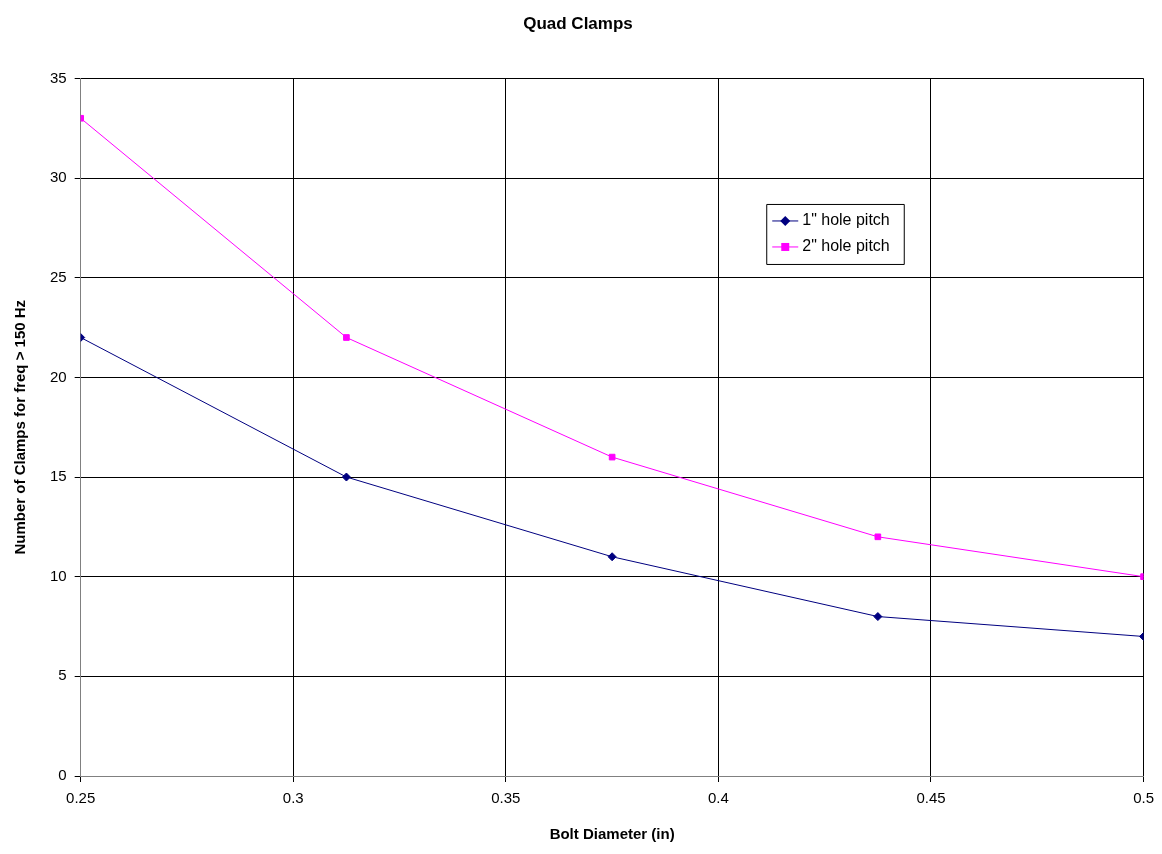 The image size is (1162, 854). I want to click on legend-label: 2" hole pitch, so click(846, 246).